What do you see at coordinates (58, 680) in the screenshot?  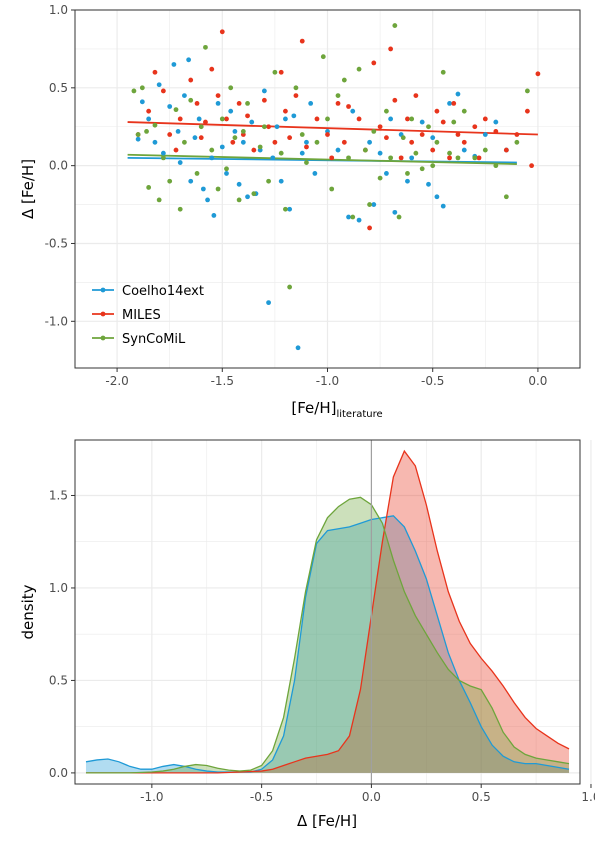 I see `y-tick-label: 0.5` at bounding box center [58, 680].